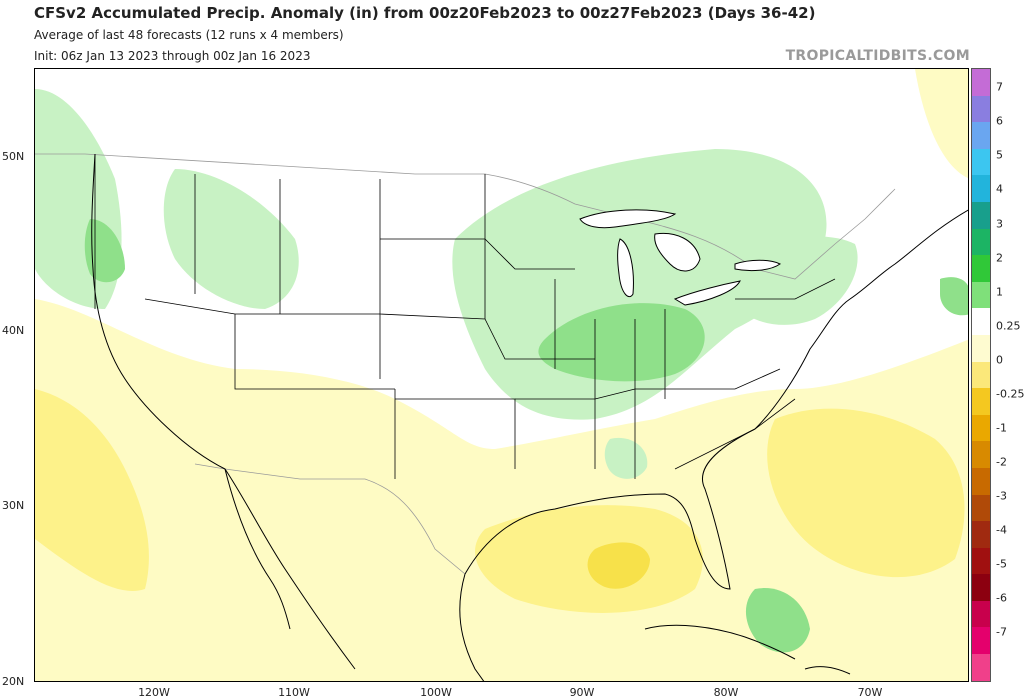 The image size is (1024, 700). Describe the element at coordinates (13, 156) in the screenshot. I see `lat-label-50n: 50N` at that location.